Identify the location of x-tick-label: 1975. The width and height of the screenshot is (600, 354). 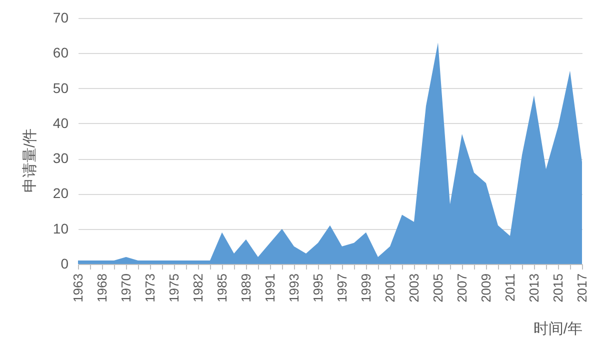
(174, 288).